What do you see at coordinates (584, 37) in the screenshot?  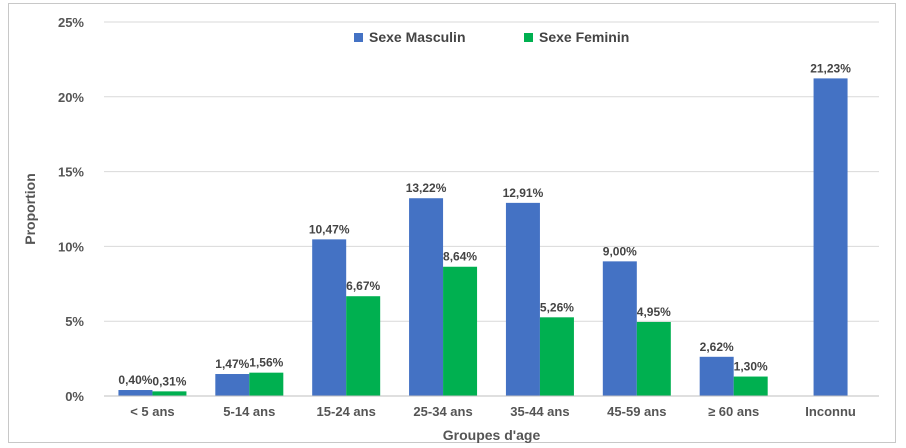 I see `legend-label: Sexe Feminin` at bounding box center [584, 37].